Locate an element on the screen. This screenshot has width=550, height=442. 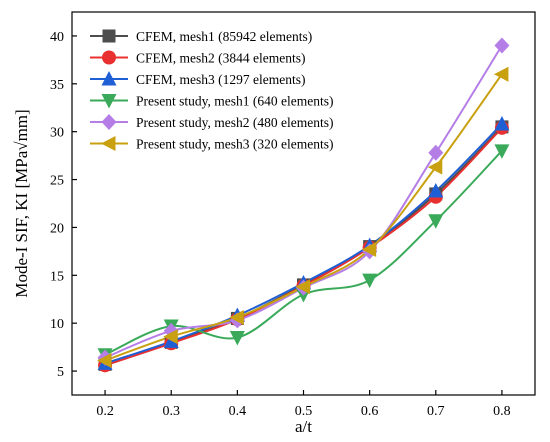
legend-entry-label: Present study, mesh3 (320 elements) is located at coordinates (234, 144).